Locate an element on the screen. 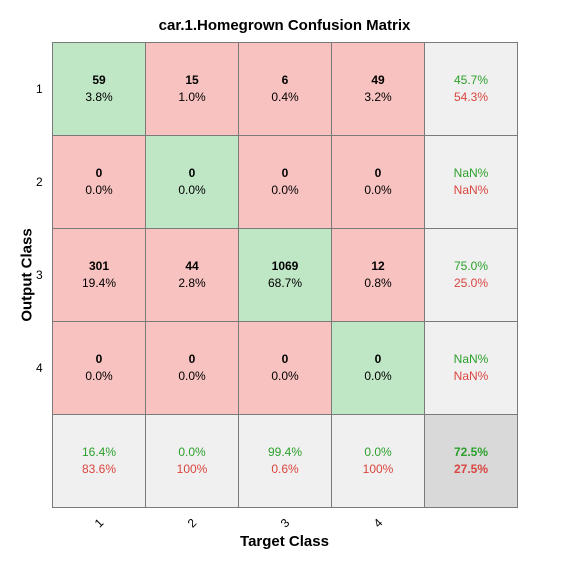 Image resolution: width=572 pixels, height=565 pixels. matrix-cell: 44 2.8% is located at coordinates (192, 275).